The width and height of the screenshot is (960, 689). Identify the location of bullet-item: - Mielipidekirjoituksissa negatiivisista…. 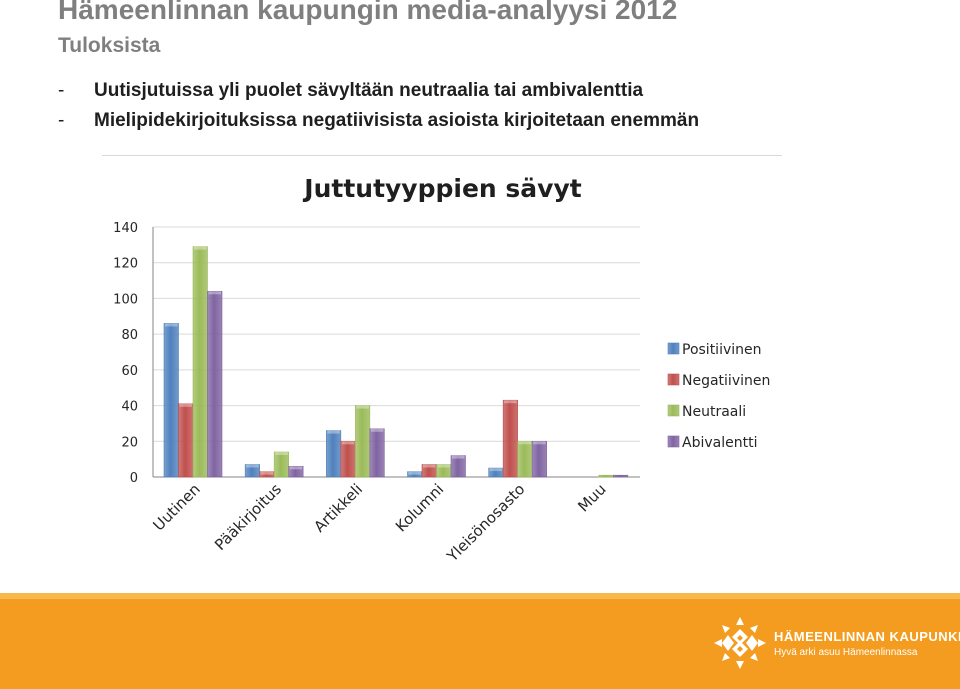
(378, 121).